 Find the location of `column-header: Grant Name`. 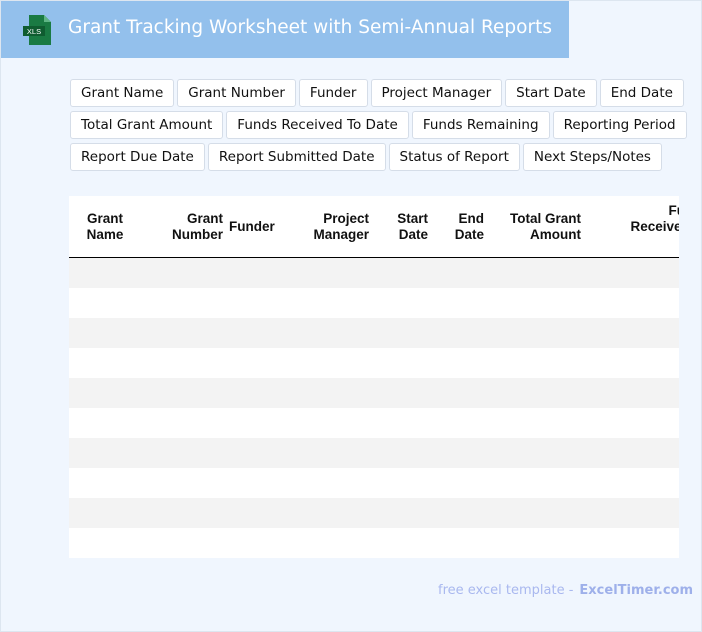

column-header: Grant Name is located at coordinates (105, 226).